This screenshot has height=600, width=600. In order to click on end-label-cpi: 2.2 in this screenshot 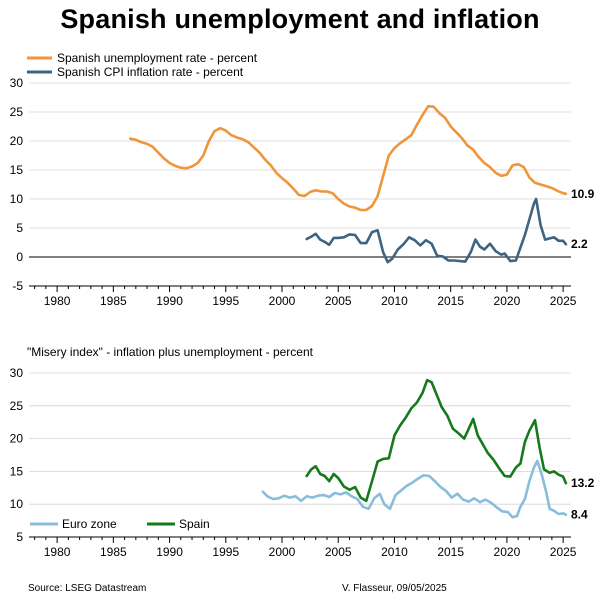, I will do `click(579, 244)`.